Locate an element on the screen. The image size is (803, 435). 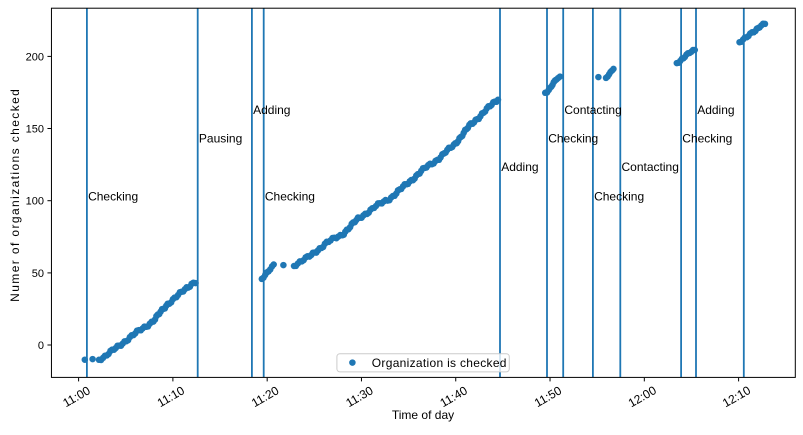
svg-text: 200 is located at coordinates (35, 57).